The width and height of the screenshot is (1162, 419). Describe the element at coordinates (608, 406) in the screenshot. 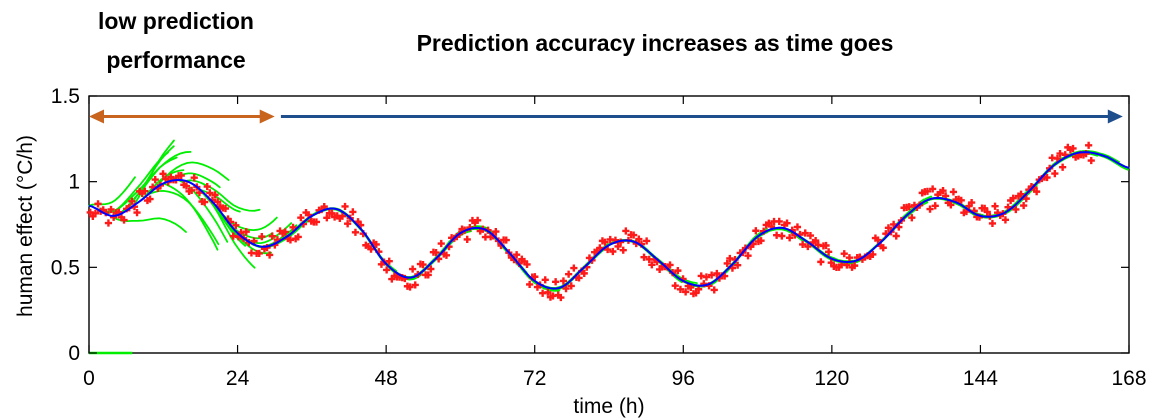

I see `x-axis-label: time (h)` at that location.